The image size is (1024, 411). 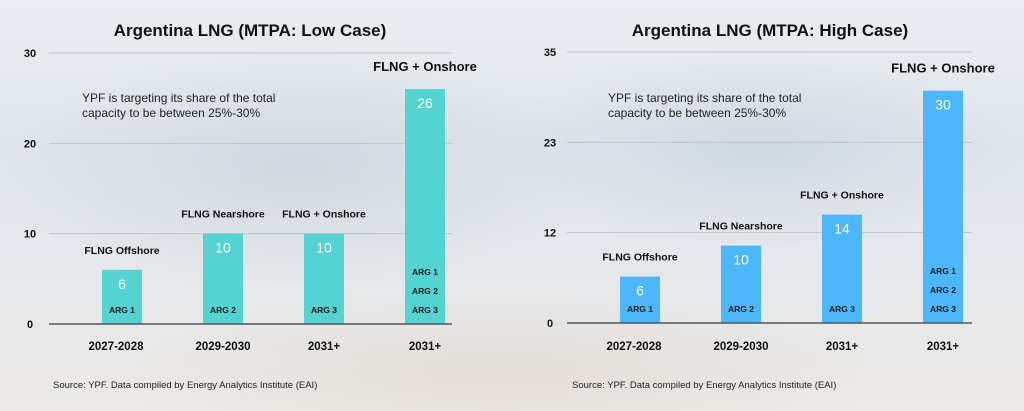 I want to click on bar-value-label: 30, so click(x=943, y=105).